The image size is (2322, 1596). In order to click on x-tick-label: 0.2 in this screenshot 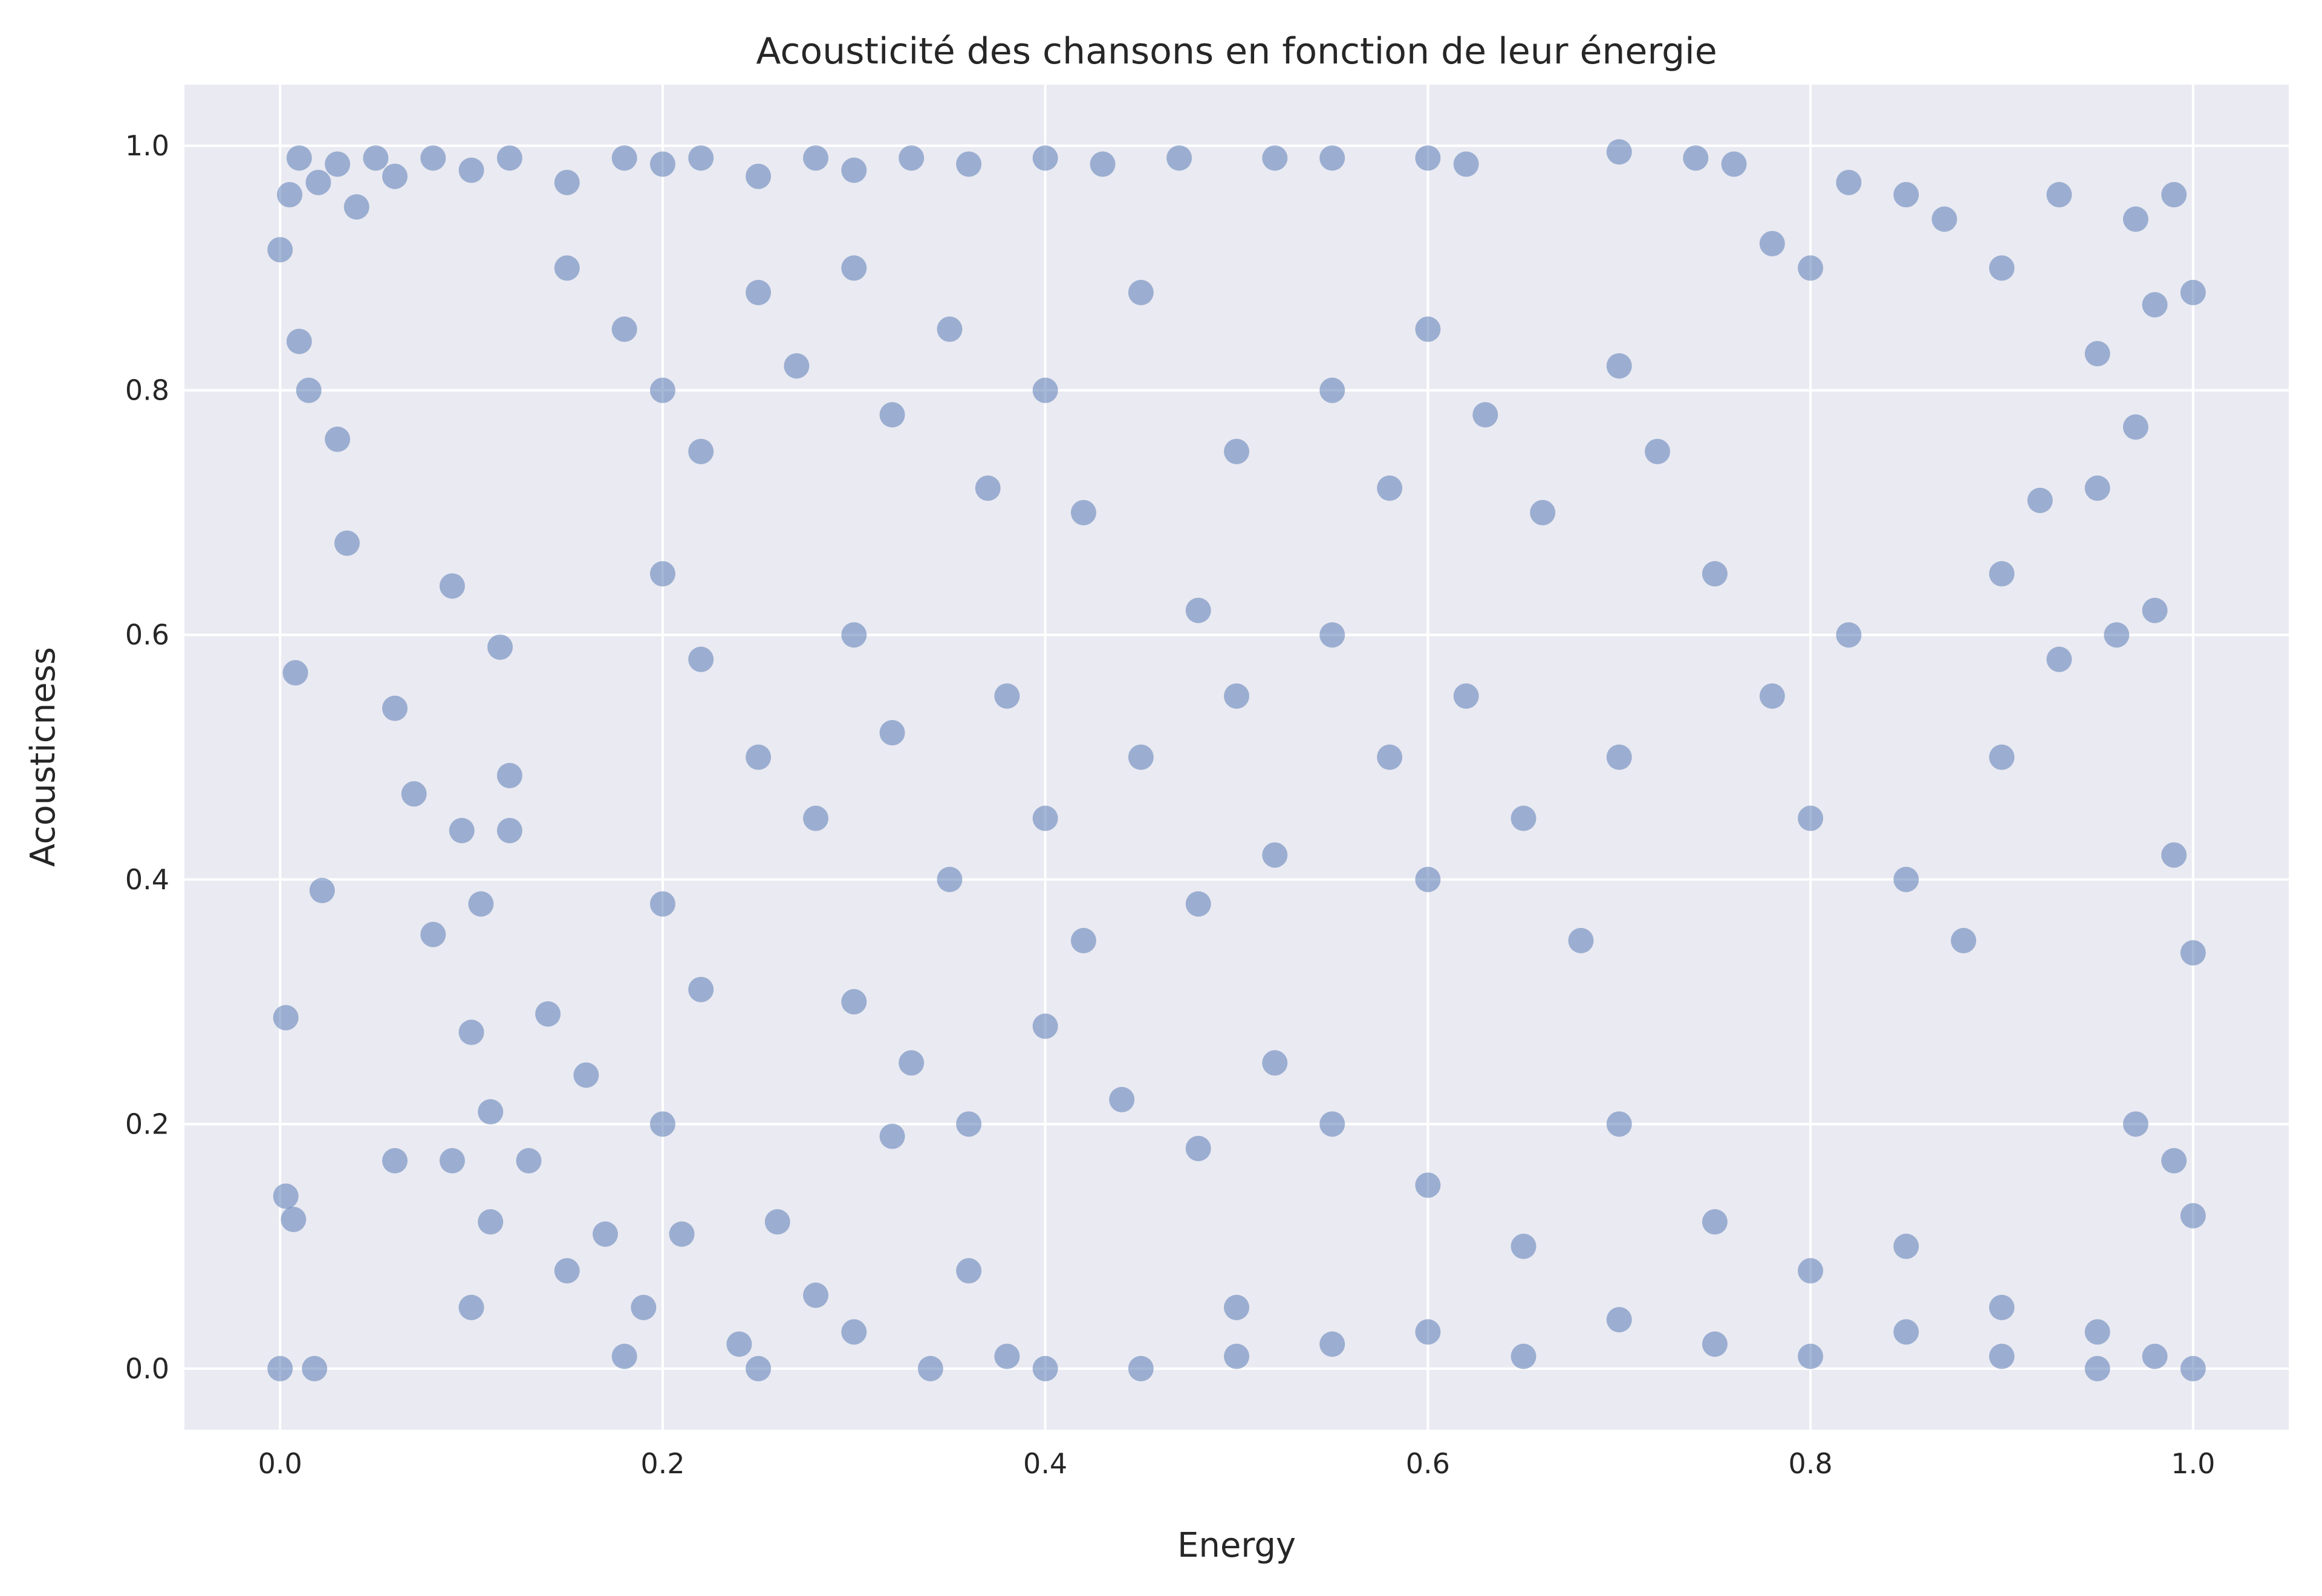, I will do `click(662, 1463)`.